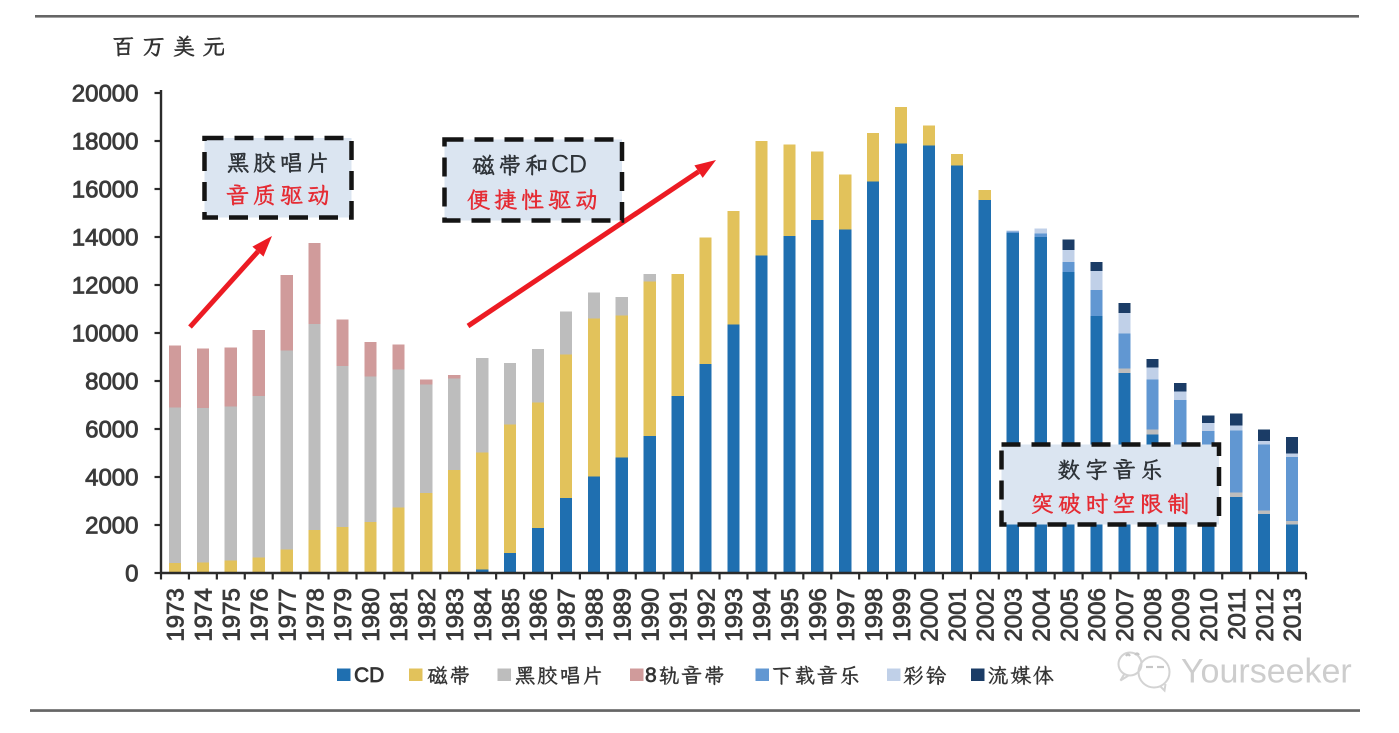 This screenshot has width=1399, height=733. I want to click on svg-text: 2006, so click(1097, 614).